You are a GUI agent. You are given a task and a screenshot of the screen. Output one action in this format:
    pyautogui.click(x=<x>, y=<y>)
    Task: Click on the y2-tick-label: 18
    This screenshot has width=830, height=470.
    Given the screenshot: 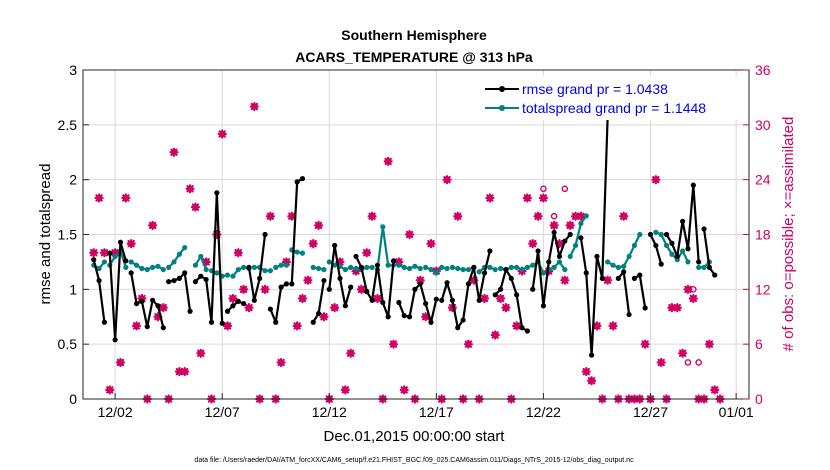 What is the action you would take?
    pyautogui.click(x=763, y=235)
    